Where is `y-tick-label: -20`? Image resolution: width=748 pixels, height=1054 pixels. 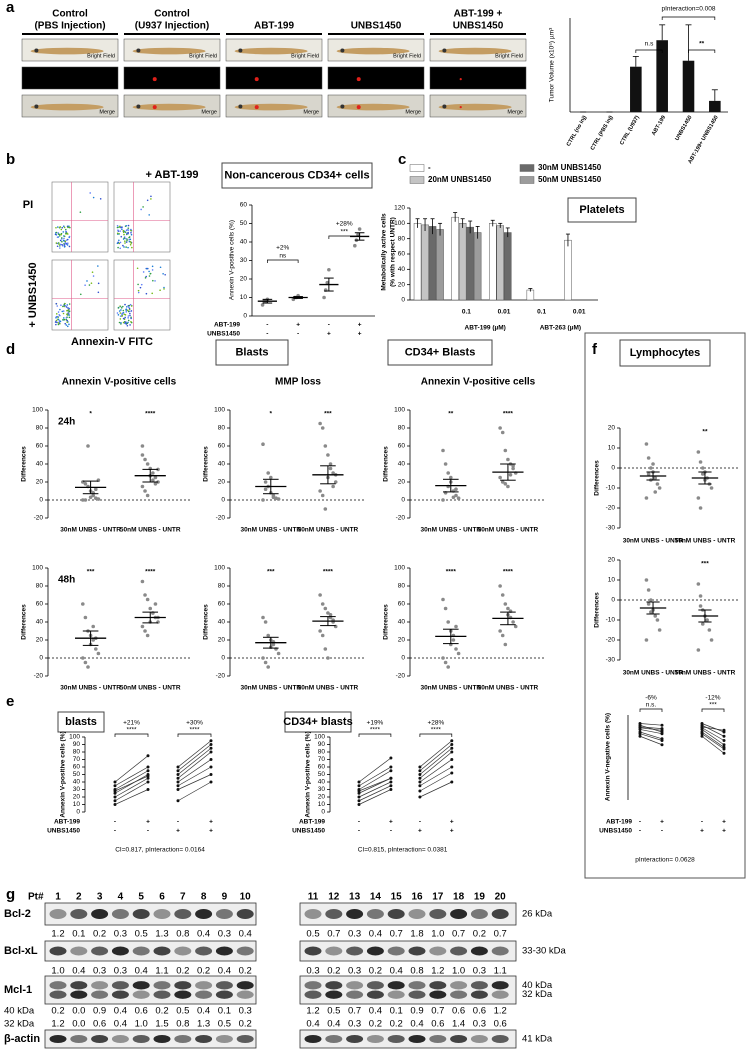
y-tick-label: -20 is located at coordinates (611, 508).